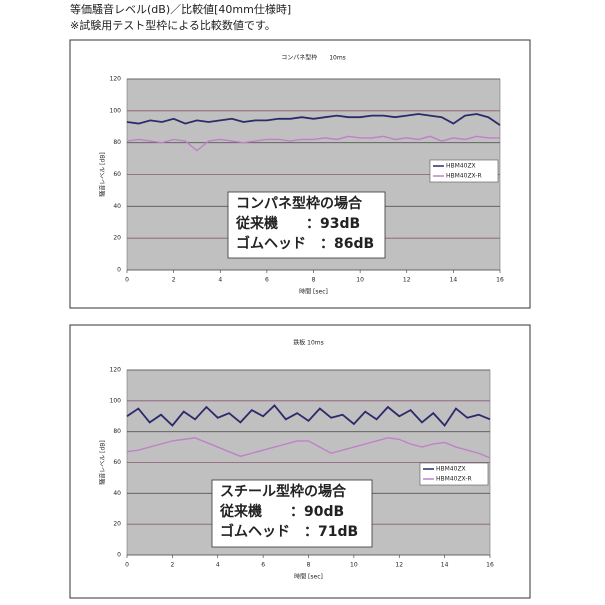 The height and width of the screenshot is (605, 605). I want to click on annotation-text: 従来機 ：93dB, so click(297, 223).